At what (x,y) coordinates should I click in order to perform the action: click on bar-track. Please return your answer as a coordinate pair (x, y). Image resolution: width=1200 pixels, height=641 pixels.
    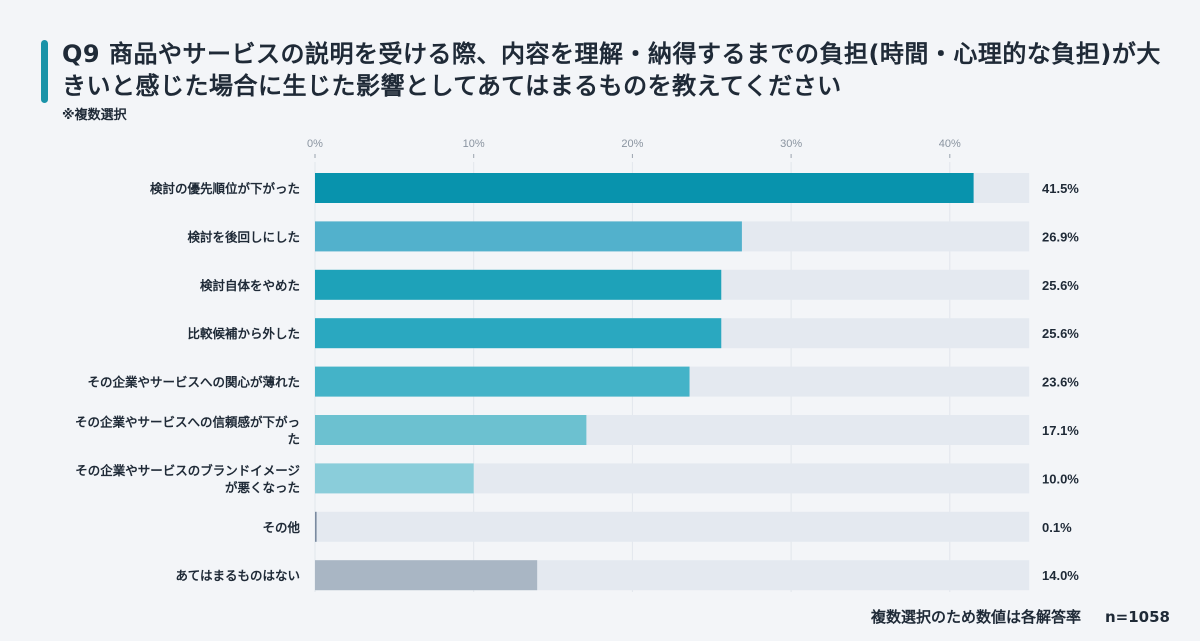
    Looking at the image, I should click on (672, 526).